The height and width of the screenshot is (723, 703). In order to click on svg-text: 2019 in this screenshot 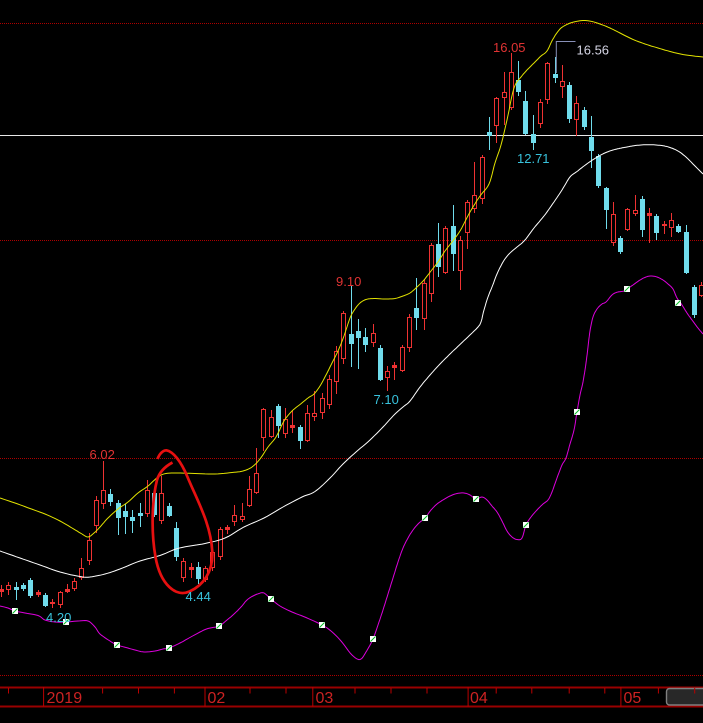, I will do `click(65, 698)`.